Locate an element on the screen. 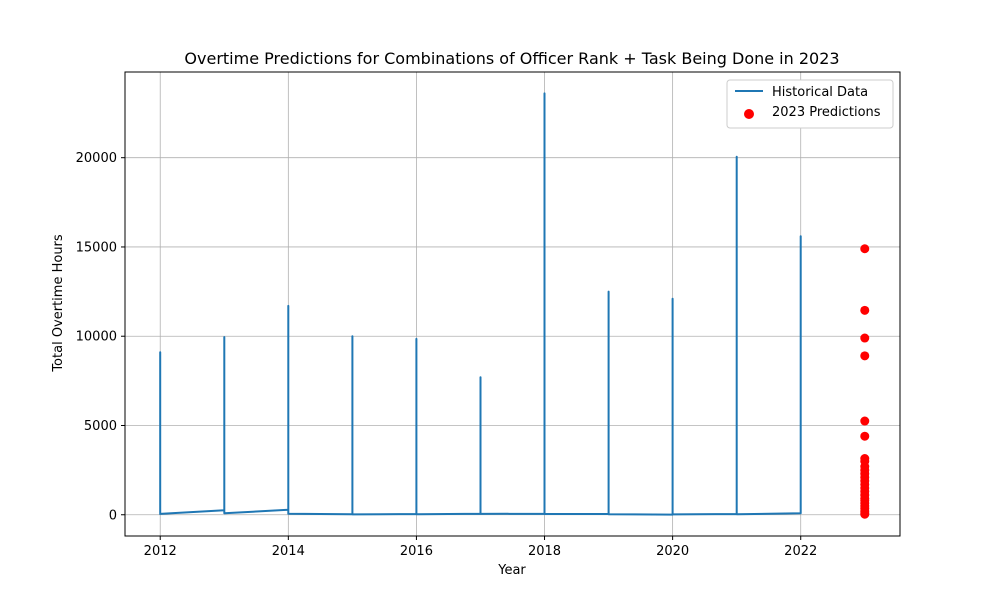 The image size is (1000, 600). y-tick-label: 15000 is located at coordinates (96, 247).